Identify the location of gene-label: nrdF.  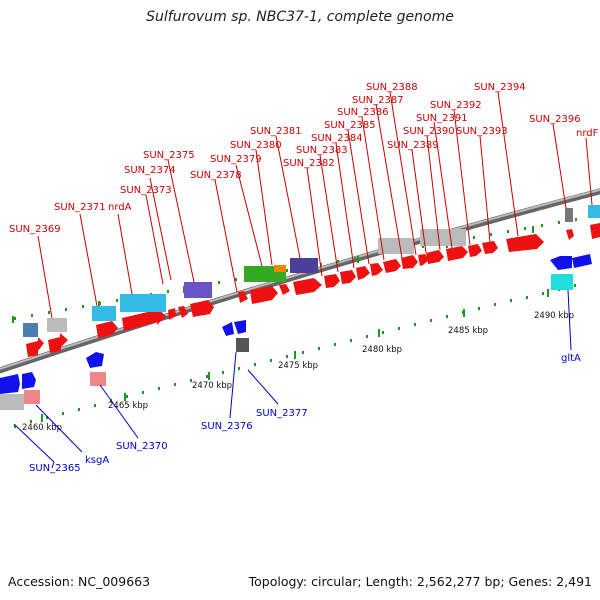
(587, 133).